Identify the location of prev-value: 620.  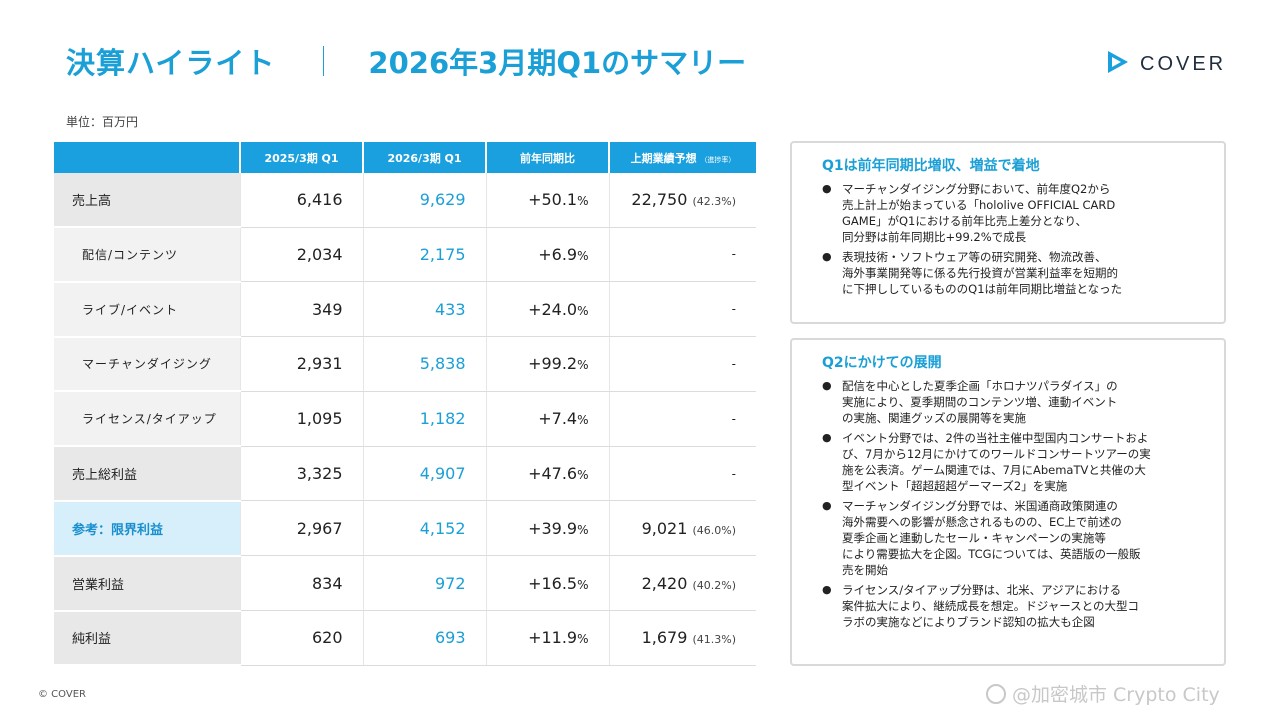
(302, 638).